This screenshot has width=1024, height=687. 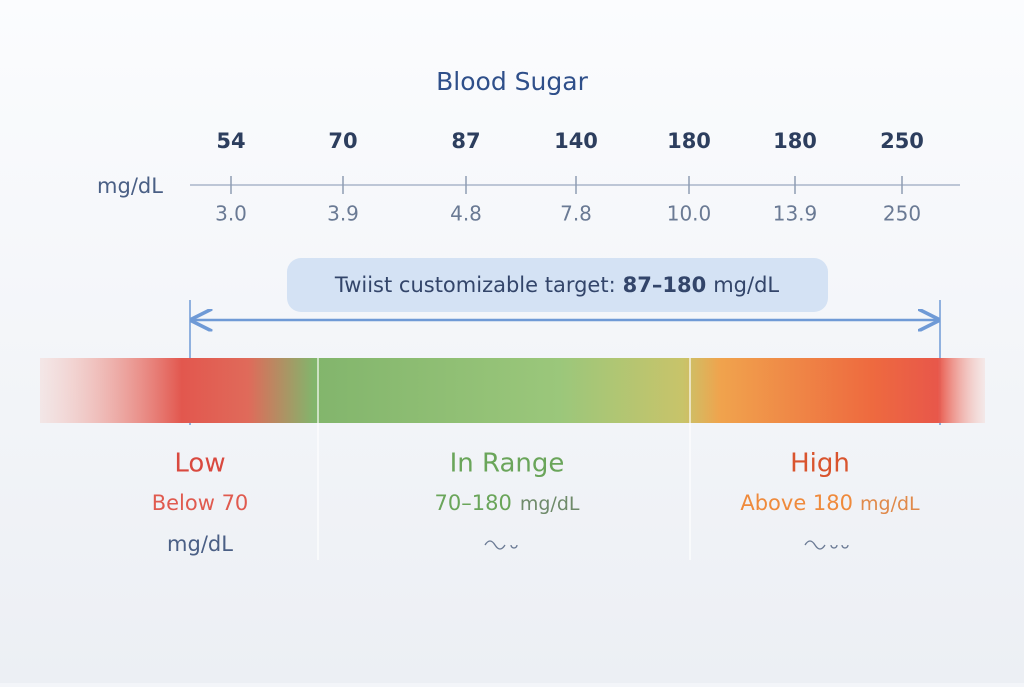 I want to click on mmol-tick-label: 13.9, so click(x=795, y=214).